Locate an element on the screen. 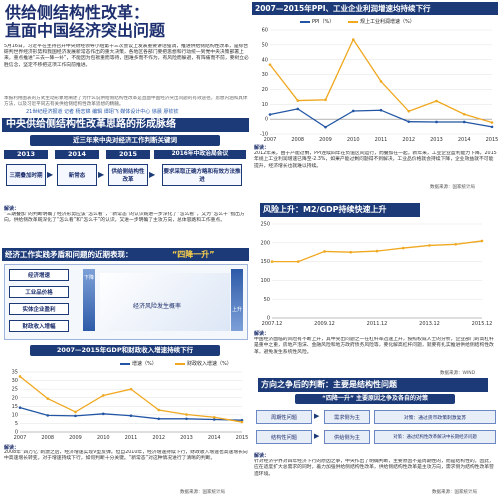 This screenshot has height=497, width=500. ideas-sub-band: 近三年来中央对经济工作判断关键词 is located at coordinates (125, 140).